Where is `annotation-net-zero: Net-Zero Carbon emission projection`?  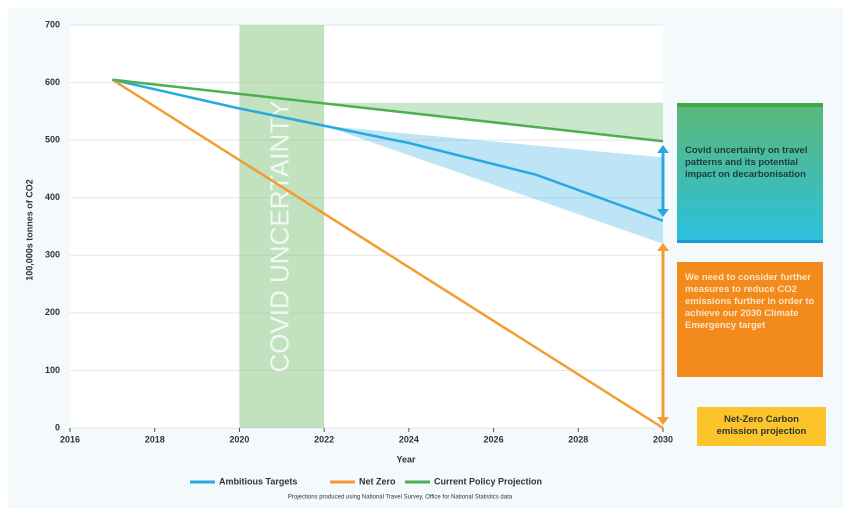 annotation-net-zero: Net-Zero Carbon emission projection is located at coordinates (761, 426).